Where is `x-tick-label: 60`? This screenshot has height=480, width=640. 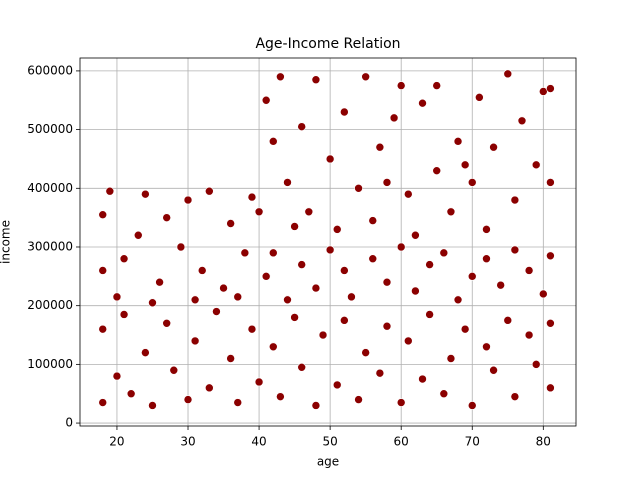
x-tick-label: 60 is located at coordinates (401, 442).